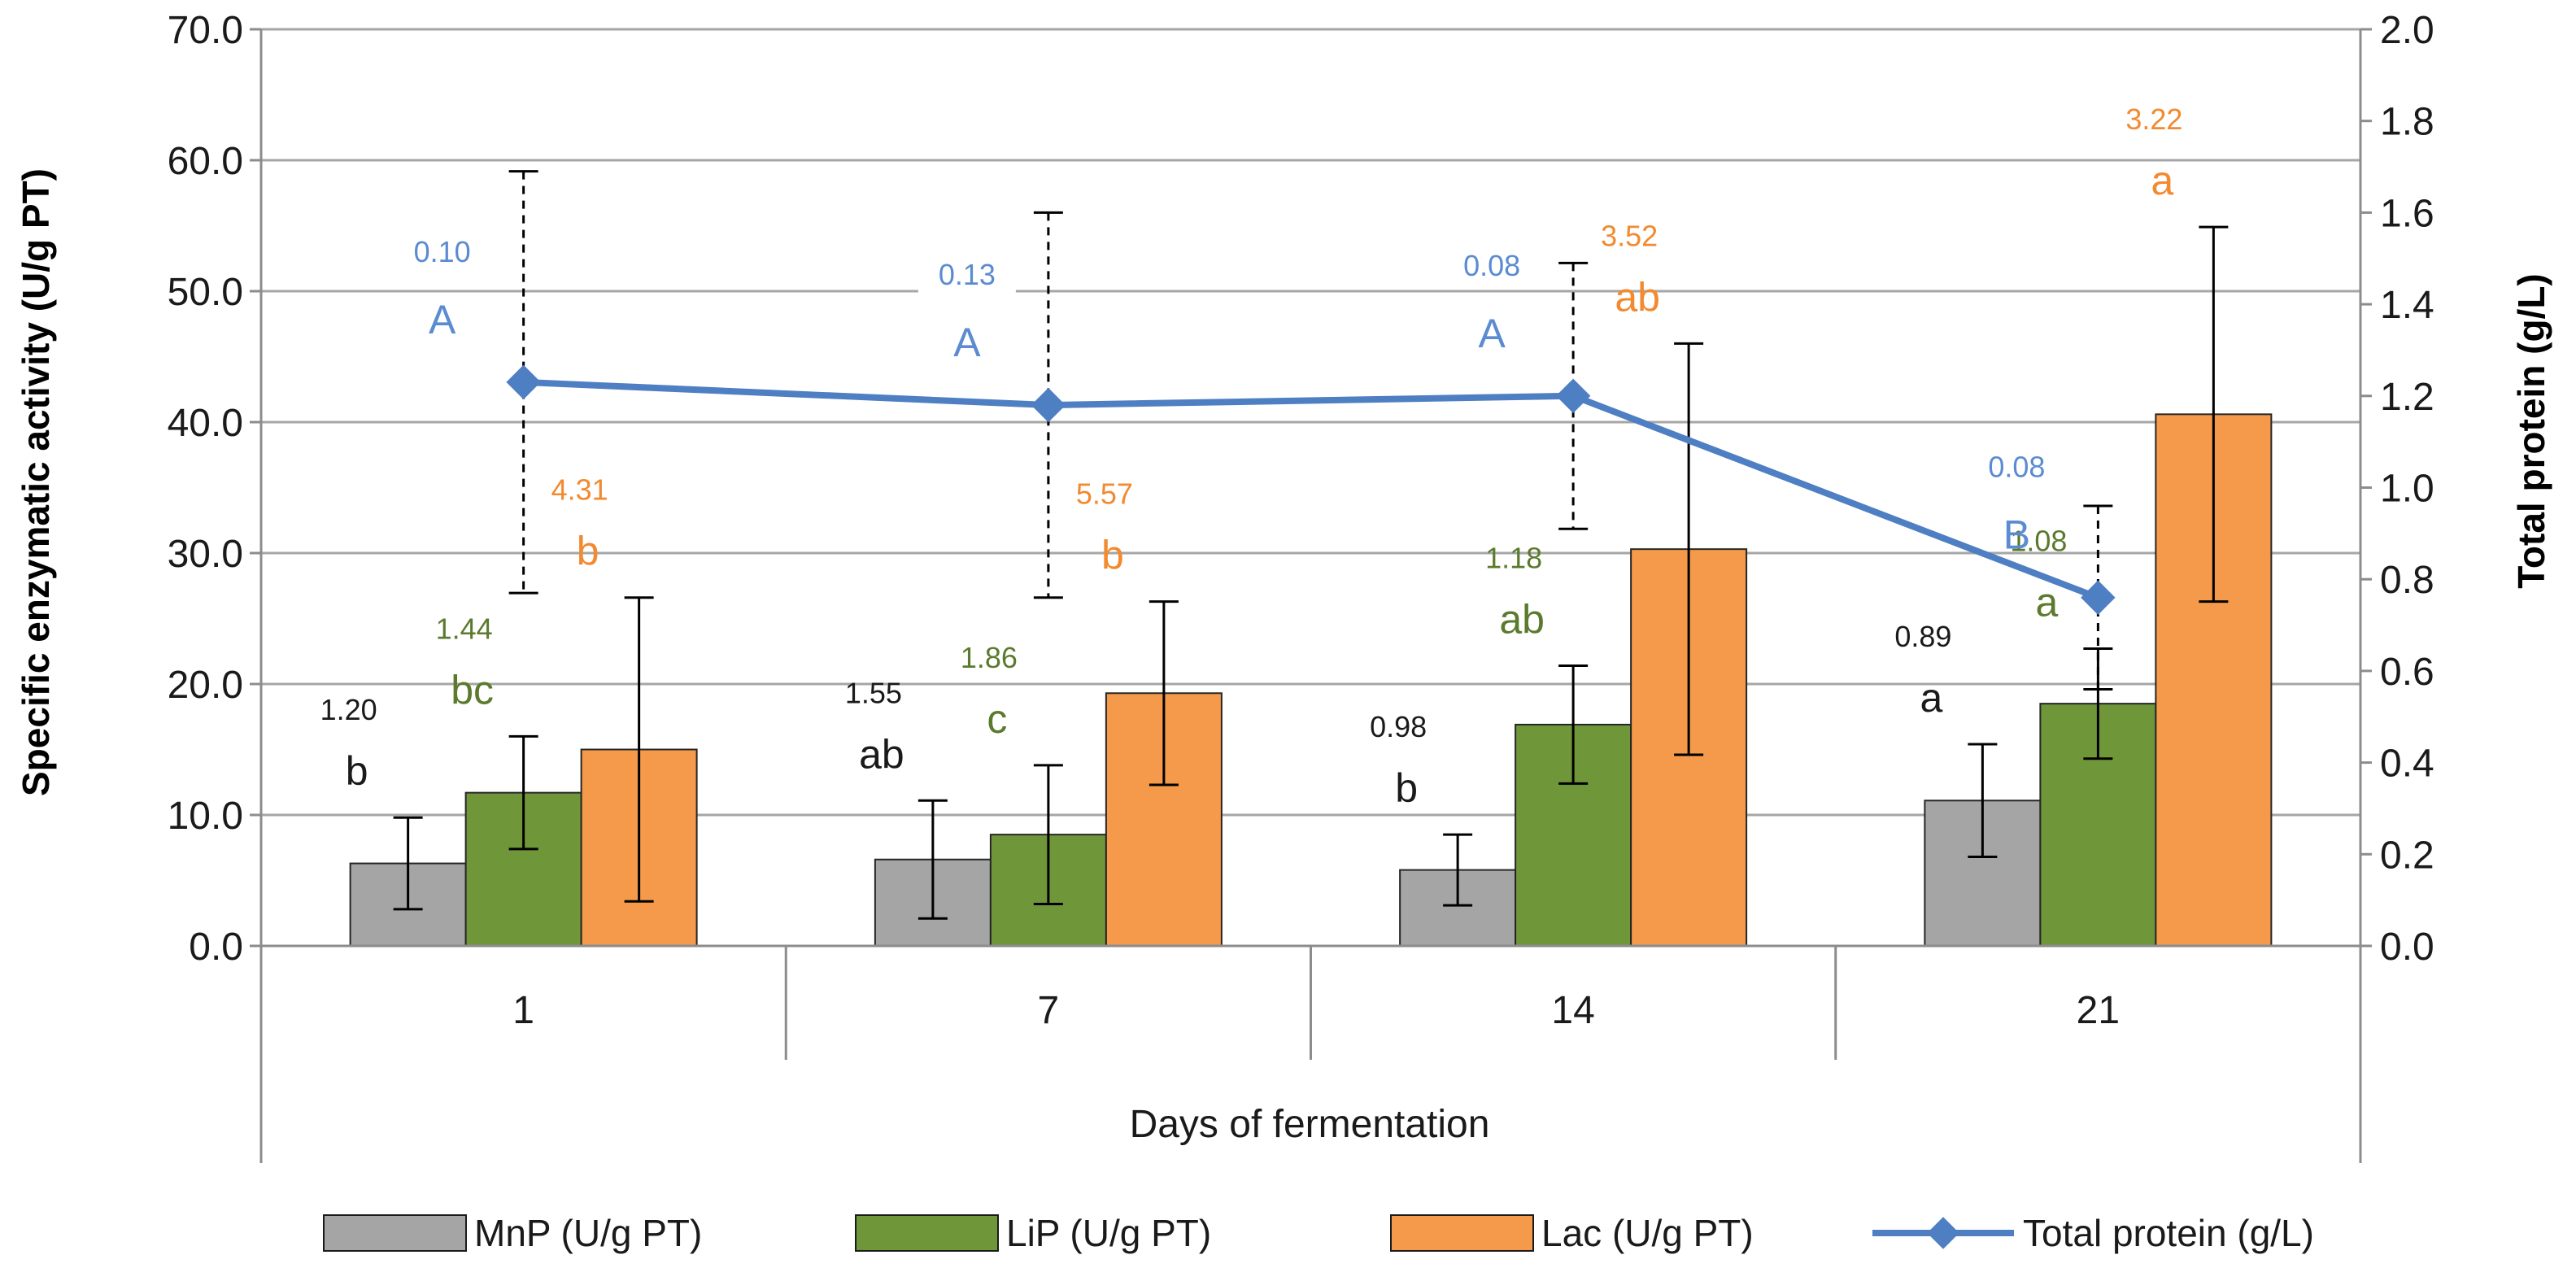 The width and height of the screenshot is (2576, 1281). Describe the element at coordinates (1049, 1011) in the screenshot. I see `x-tick-label: 7` at that location.